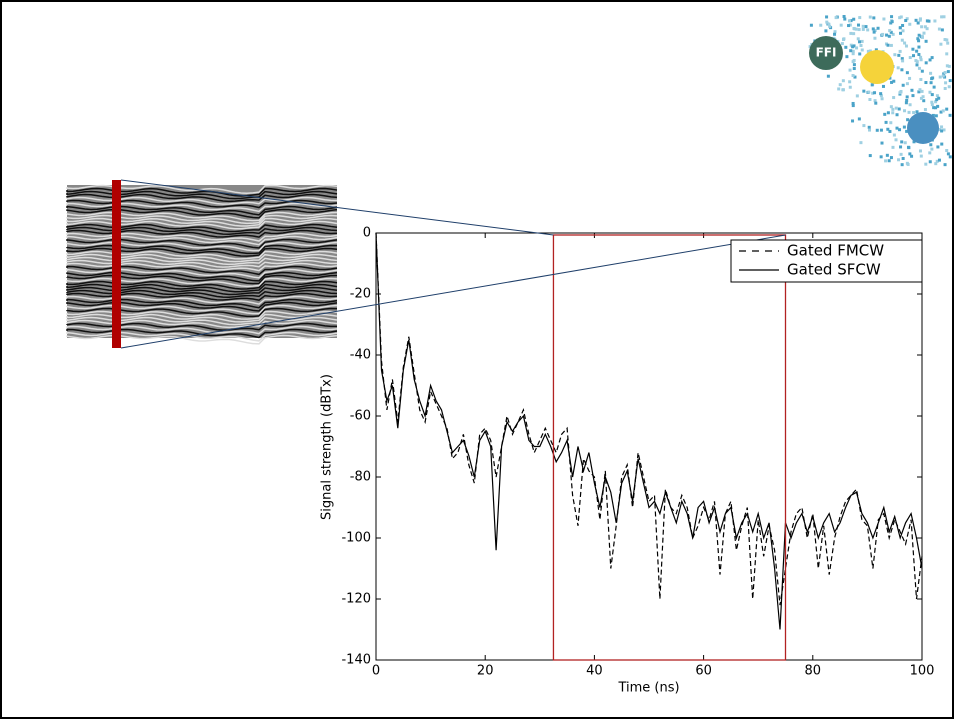  What do you see at coordinates (880, 91) in the screenshot?
I see `logo: FFI` at bounding box center [880, 91].